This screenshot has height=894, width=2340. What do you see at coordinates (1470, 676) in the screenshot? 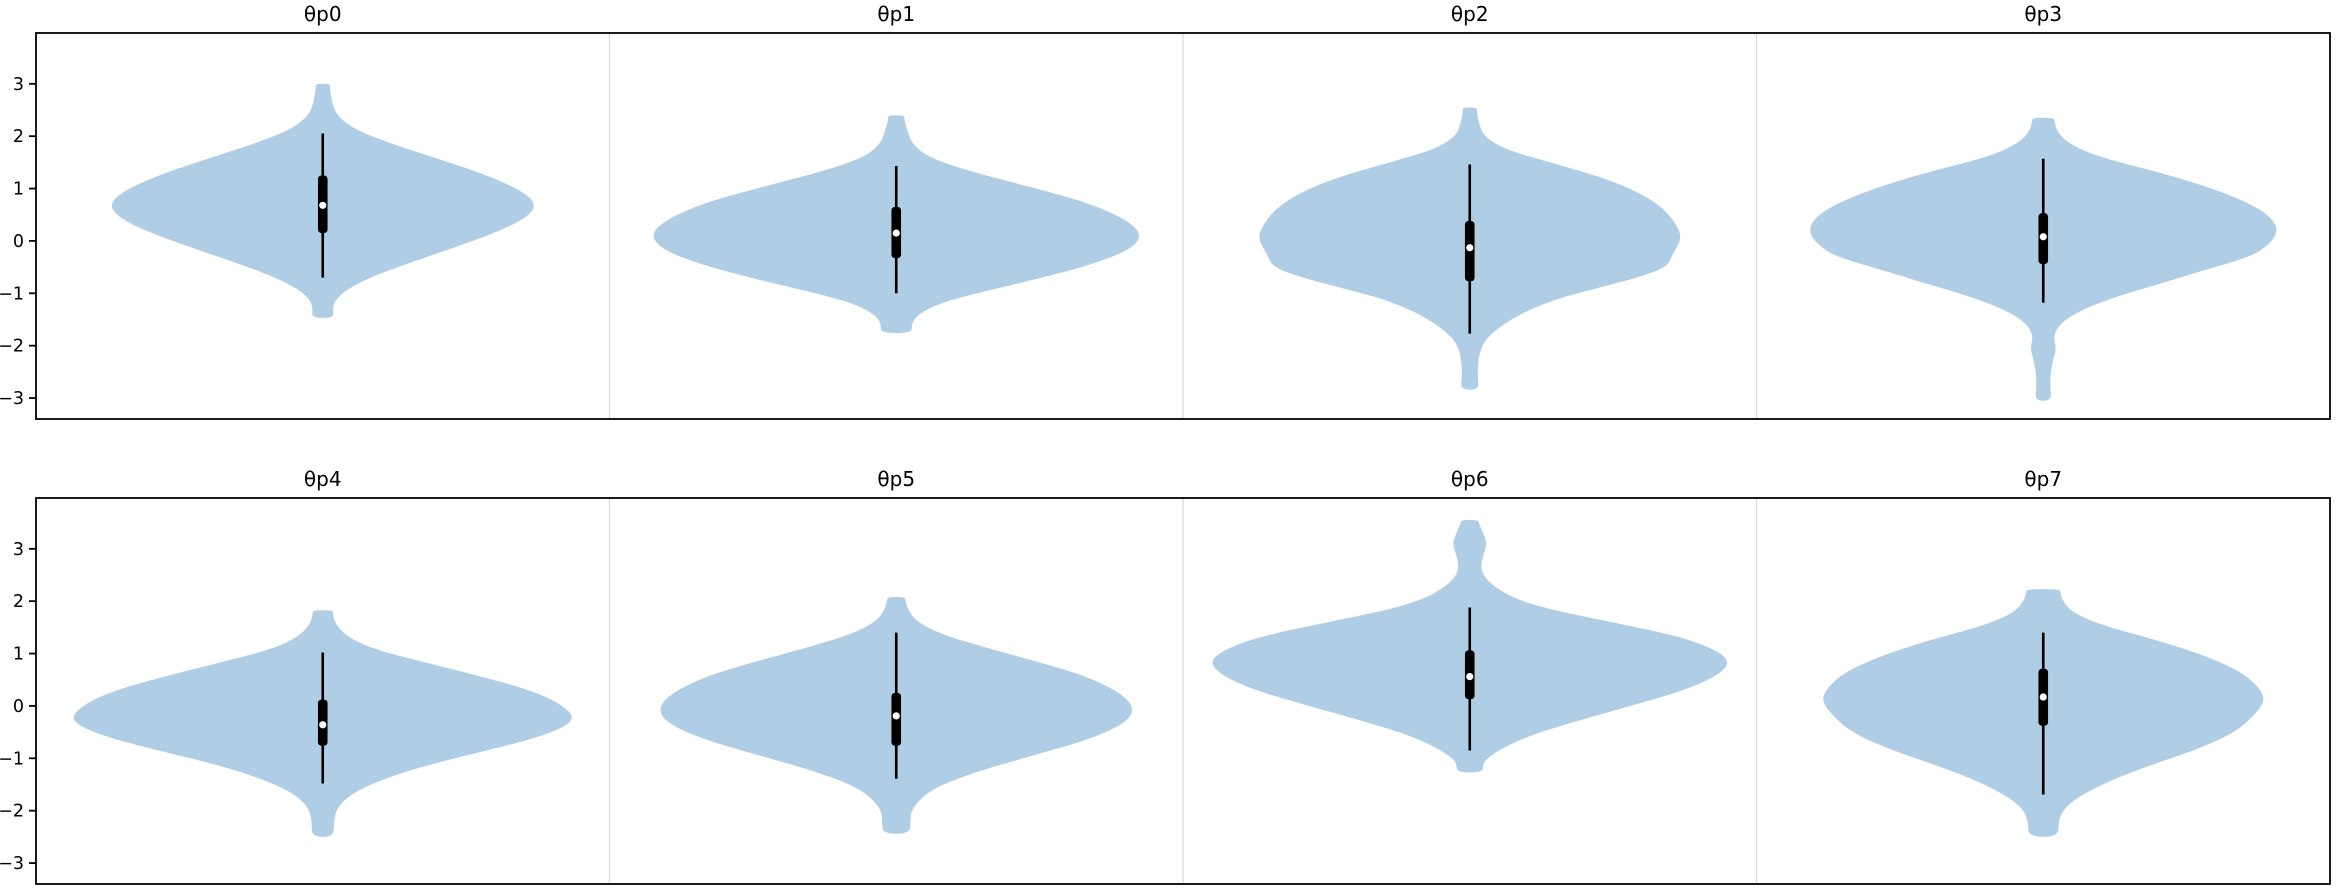
I see `median-dot-θp6` at bounding box center [1470, 676].